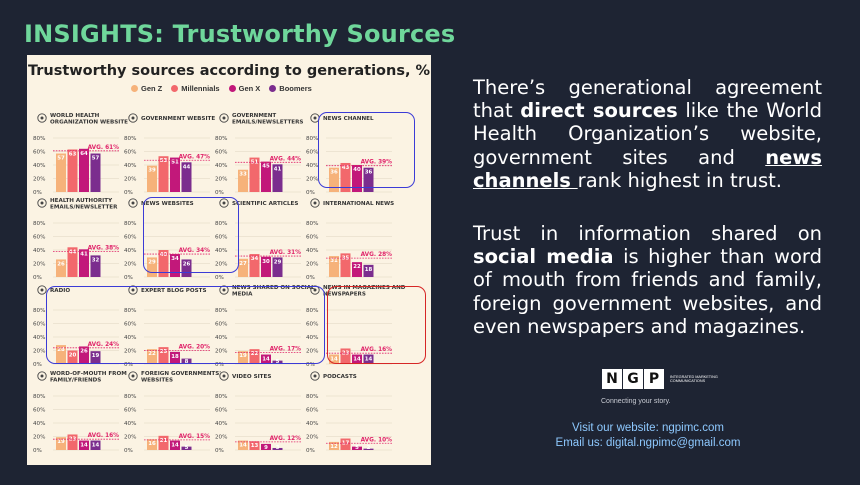  I want to click on bar-value-label: 41, so click(278, 169).